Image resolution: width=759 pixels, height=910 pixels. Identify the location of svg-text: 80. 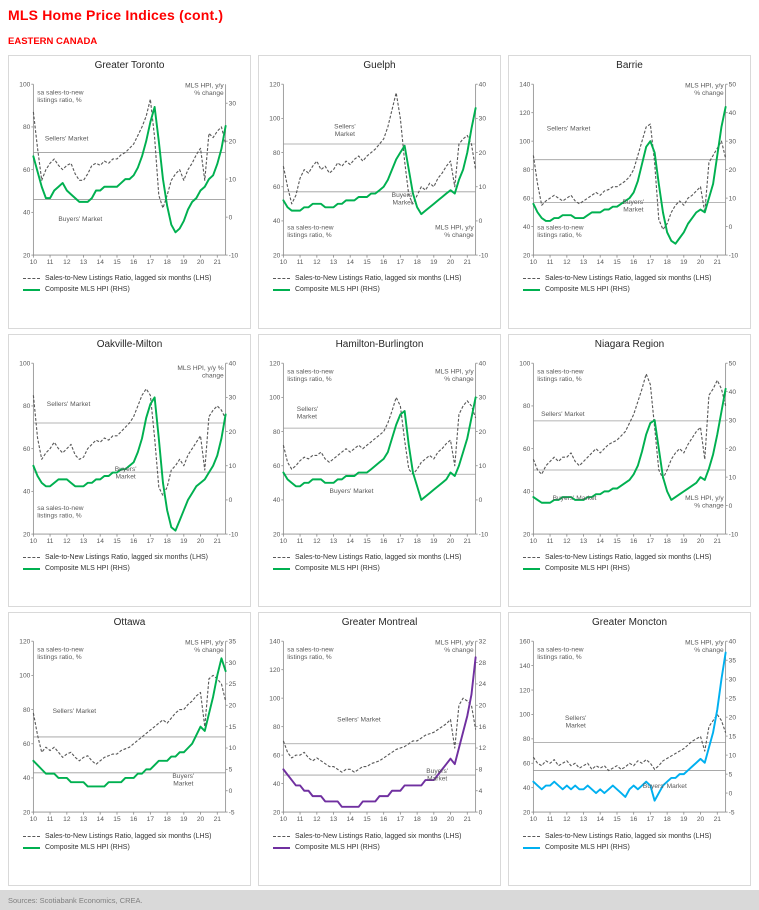
(27, 406).